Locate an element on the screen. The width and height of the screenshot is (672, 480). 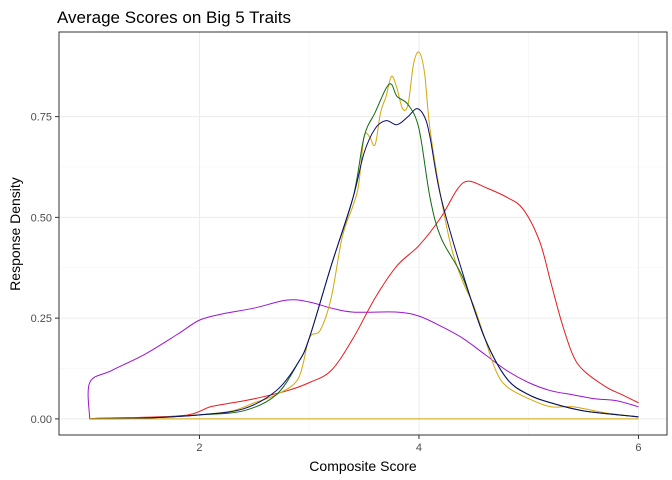
y-tick-label: 0.25 is located at coordinates (41, 319).